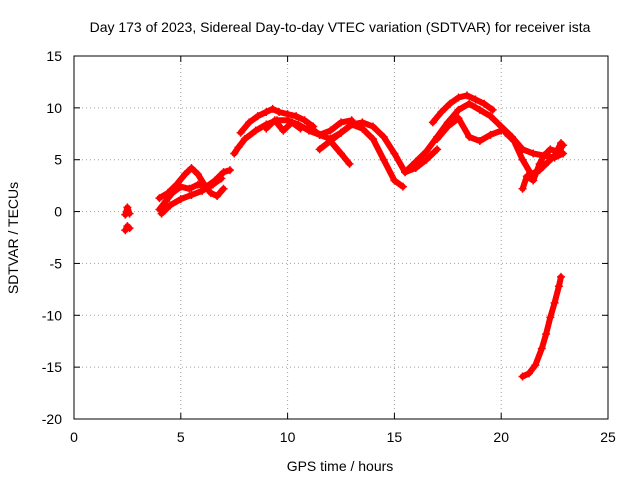  What do you see at coordinates (288, 437) in the screenshot?
I see `x-tick-label: 10` at bounding box center [288, 437].